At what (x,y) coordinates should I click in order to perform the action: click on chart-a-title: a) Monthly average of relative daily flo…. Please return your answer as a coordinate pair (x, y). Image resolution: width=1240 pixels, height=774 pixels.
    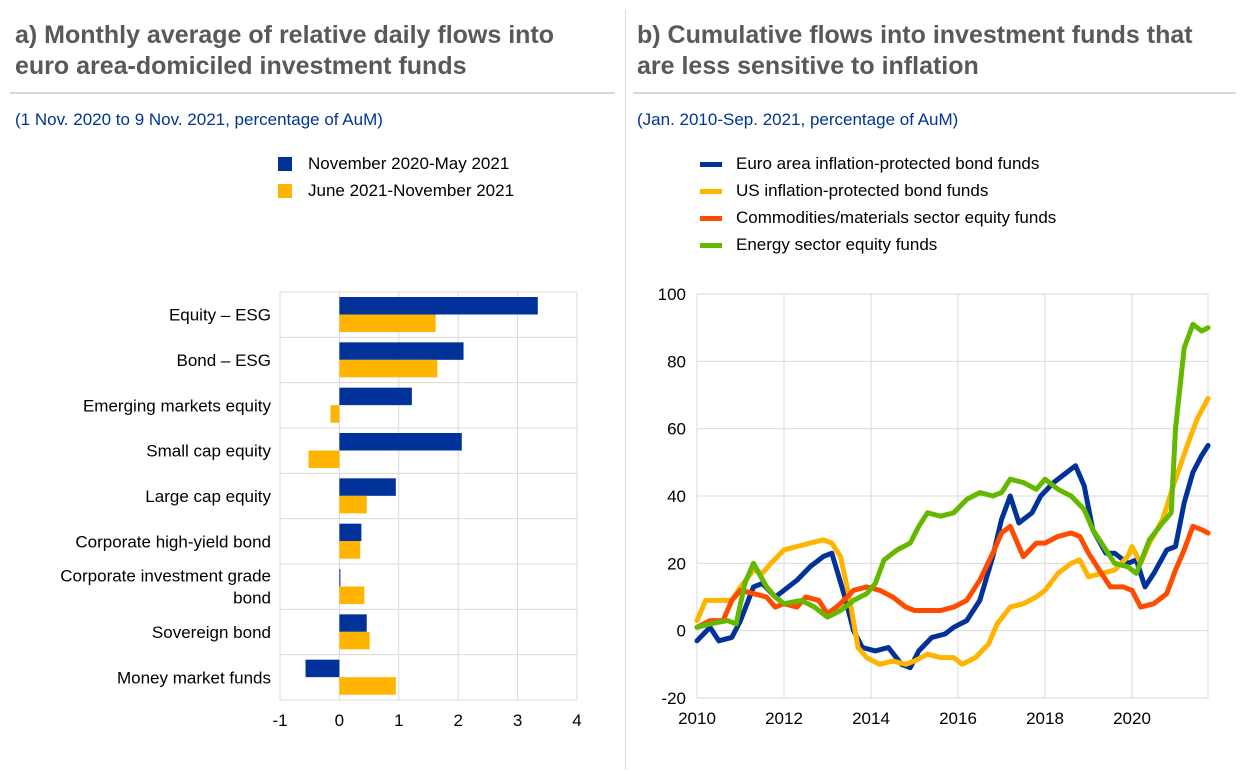
    Looking at the image, I should click on (285, 50).